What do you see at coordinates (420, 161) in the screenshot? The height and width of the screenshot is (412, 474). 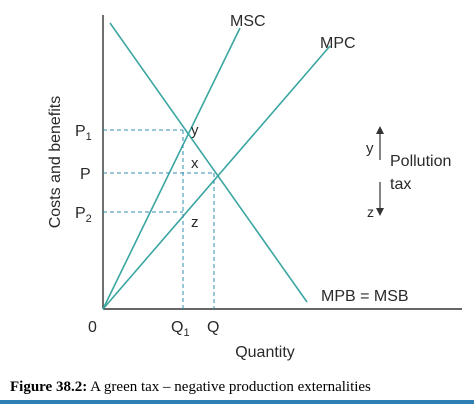 I see `pollution-tax-label-line1: Pollution` at bounding box center [420, 161].